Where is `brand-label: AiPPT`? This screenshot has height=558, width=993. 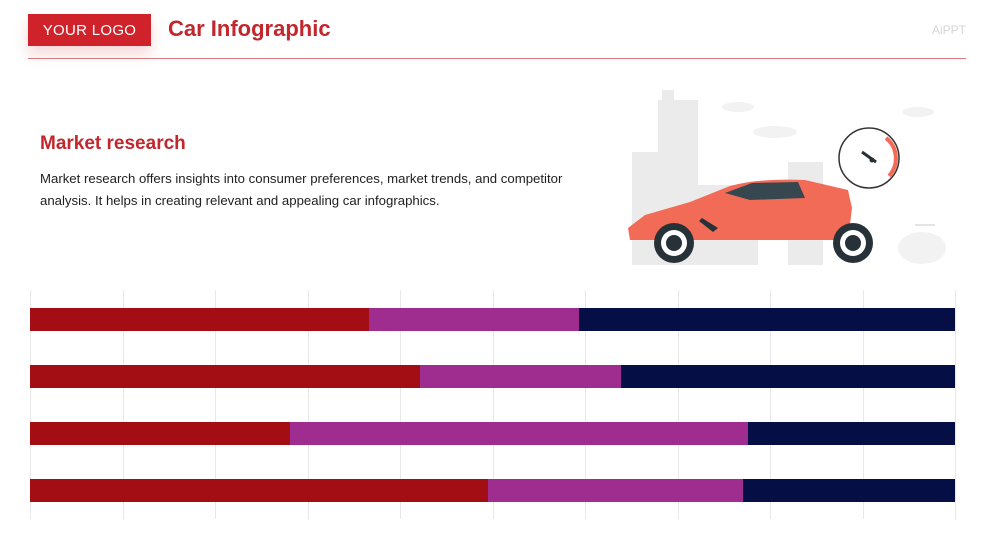
brand-label: AiPPT is located at coordinates (948, 30).